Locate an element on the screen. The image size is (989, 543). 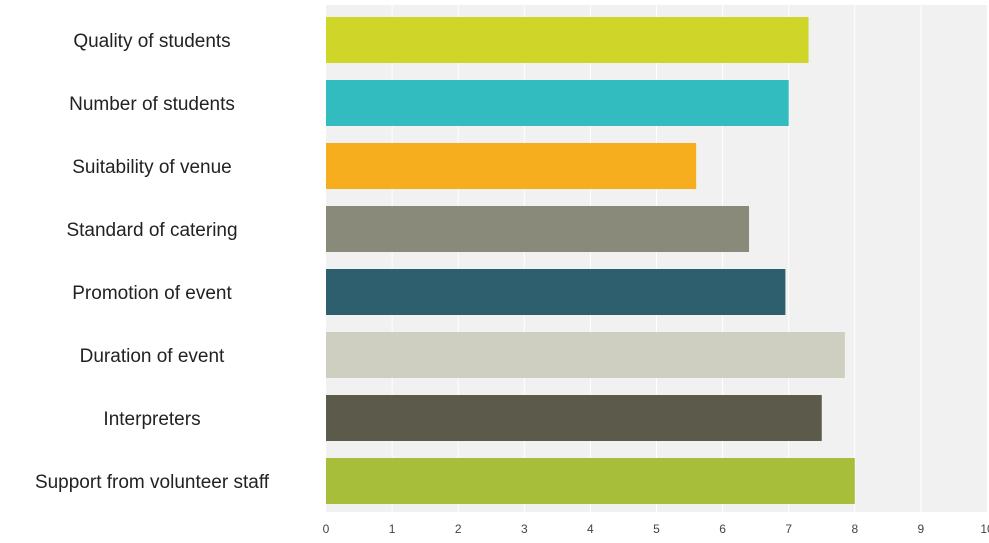
category-label: Quality of students is located at coordinates (151, 41).